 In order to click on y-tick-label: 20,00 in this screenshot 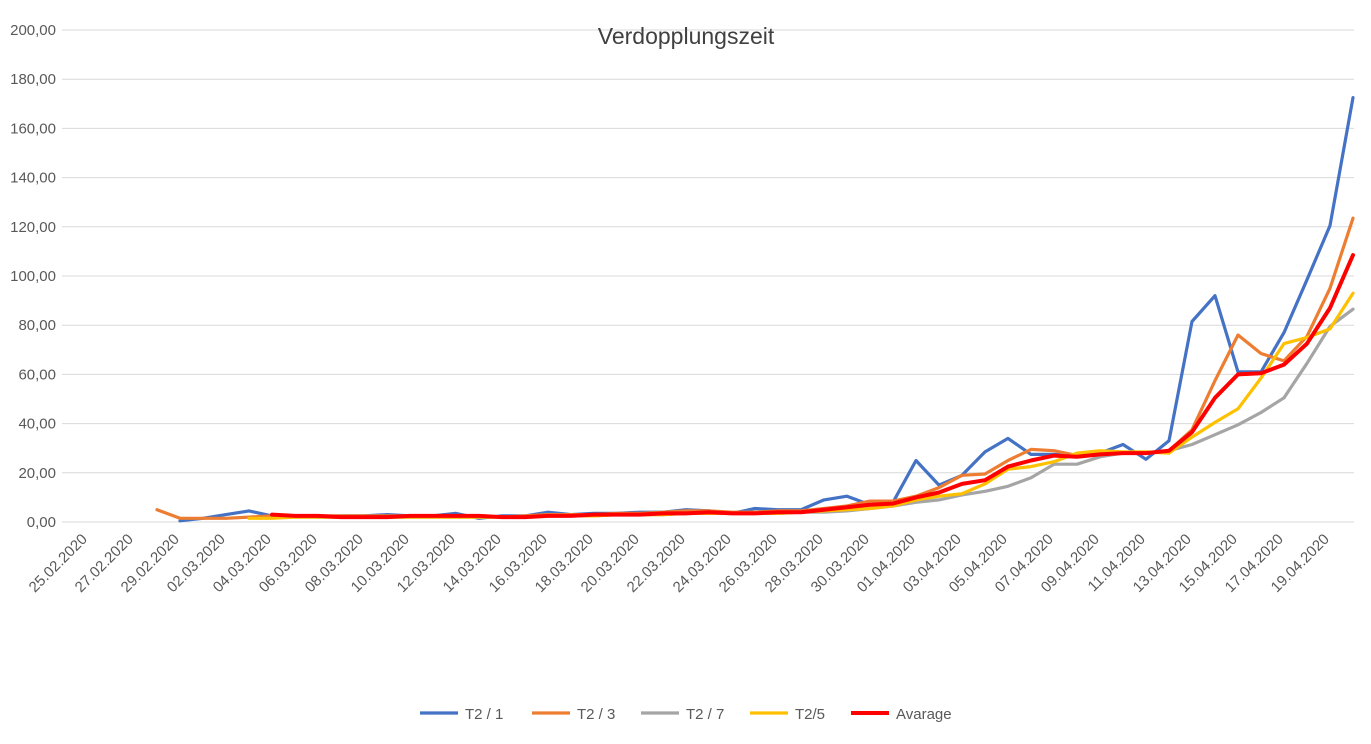, I will do `click(37, 473)`.